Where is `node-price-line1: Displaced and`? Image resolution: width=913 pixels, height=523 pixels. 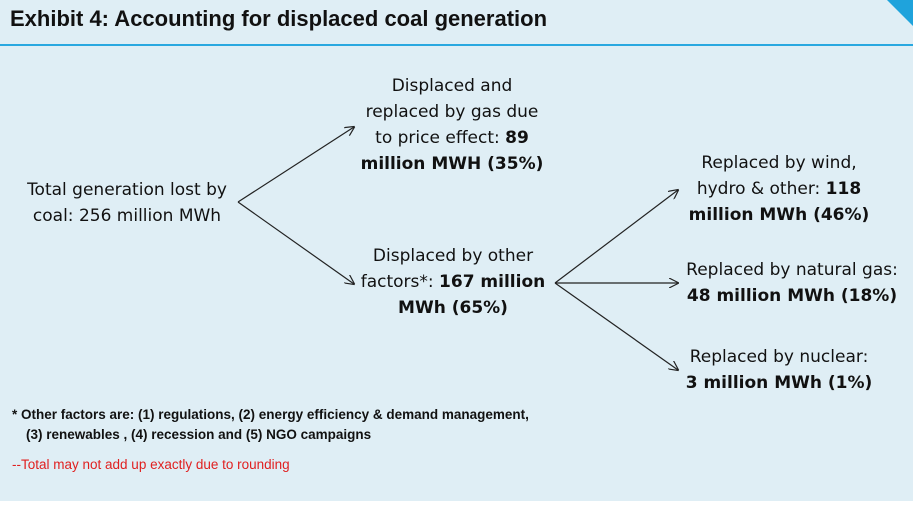
node-price-line1: Displaced and is located at coordinates (452, 86).